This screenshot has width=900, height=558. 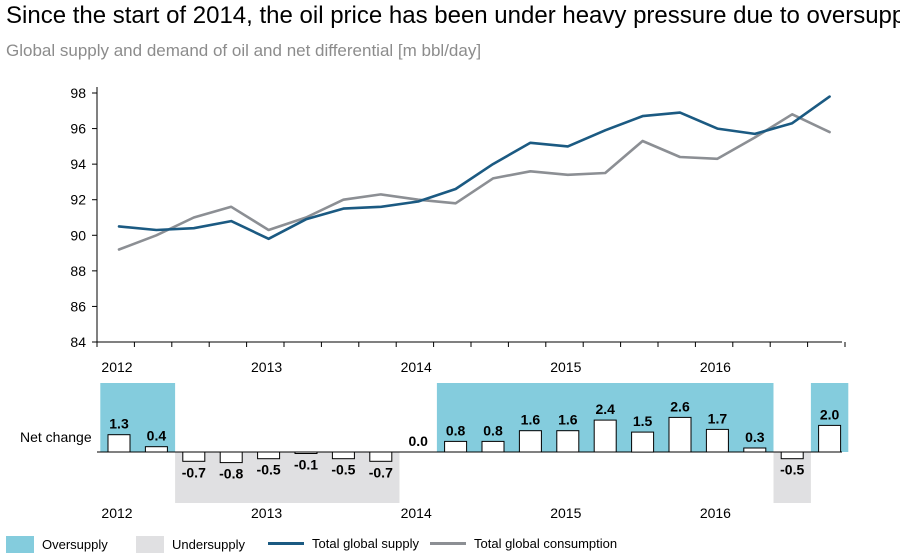 What do you see at coordinates (75, 544) in the screenshot?
I see `legend-oversupply-label: Oversupply` at bounding box center [75, 544].